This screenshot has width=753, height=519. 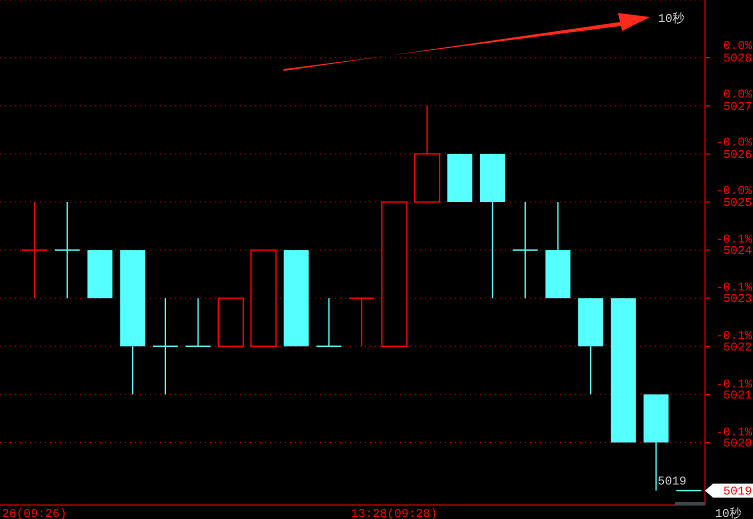 I want to click on annotation: 5019, so click(x=672, y=481).